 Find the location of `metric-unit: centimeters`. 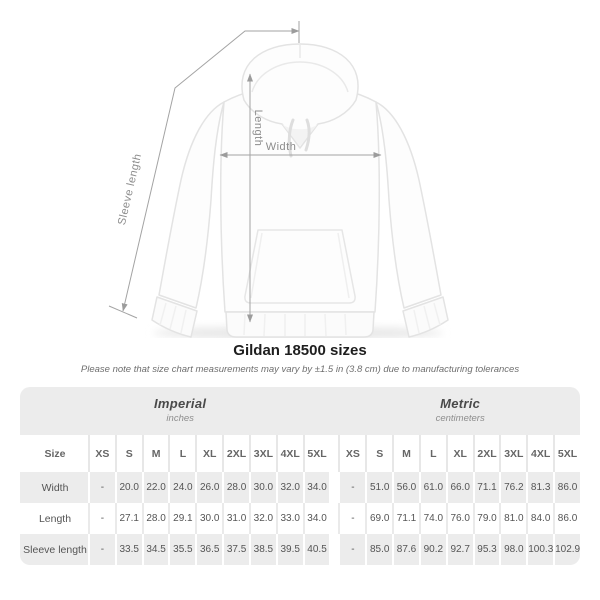

metric-unit: centimeters is located at coordinates (460, 418).